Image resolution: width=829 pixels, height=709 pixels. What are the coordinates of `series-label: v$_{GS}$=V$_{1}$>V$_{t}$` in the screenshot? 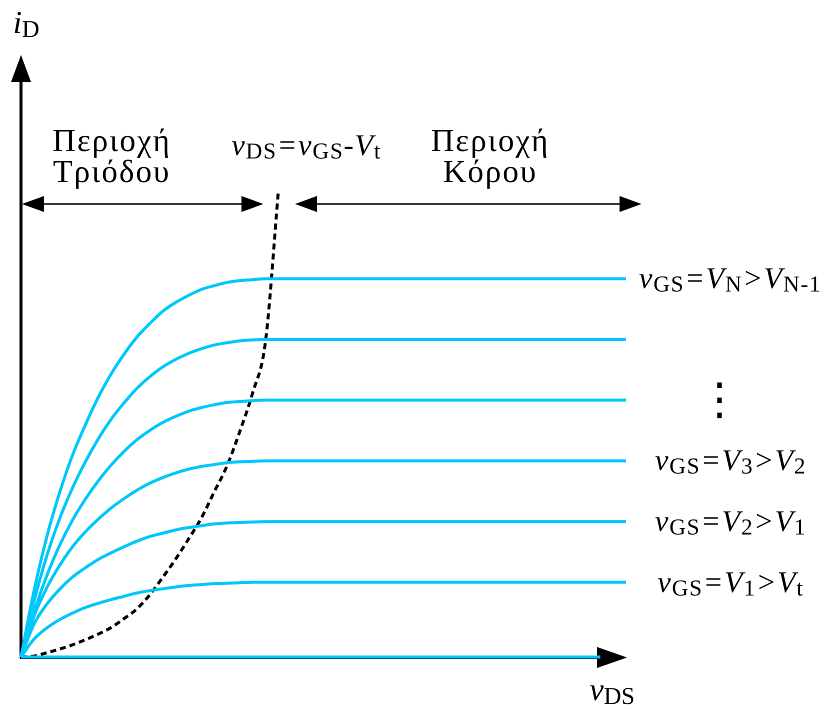 It's located at (731, 583).